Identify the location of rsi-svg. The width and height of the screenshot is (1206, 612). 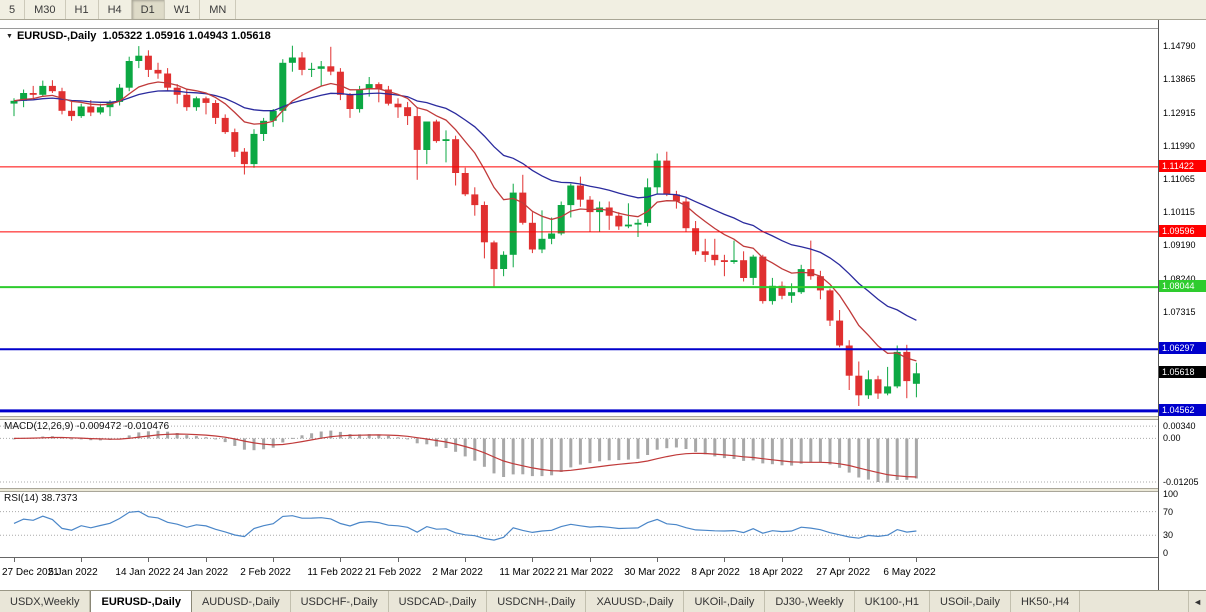
(579, 524).